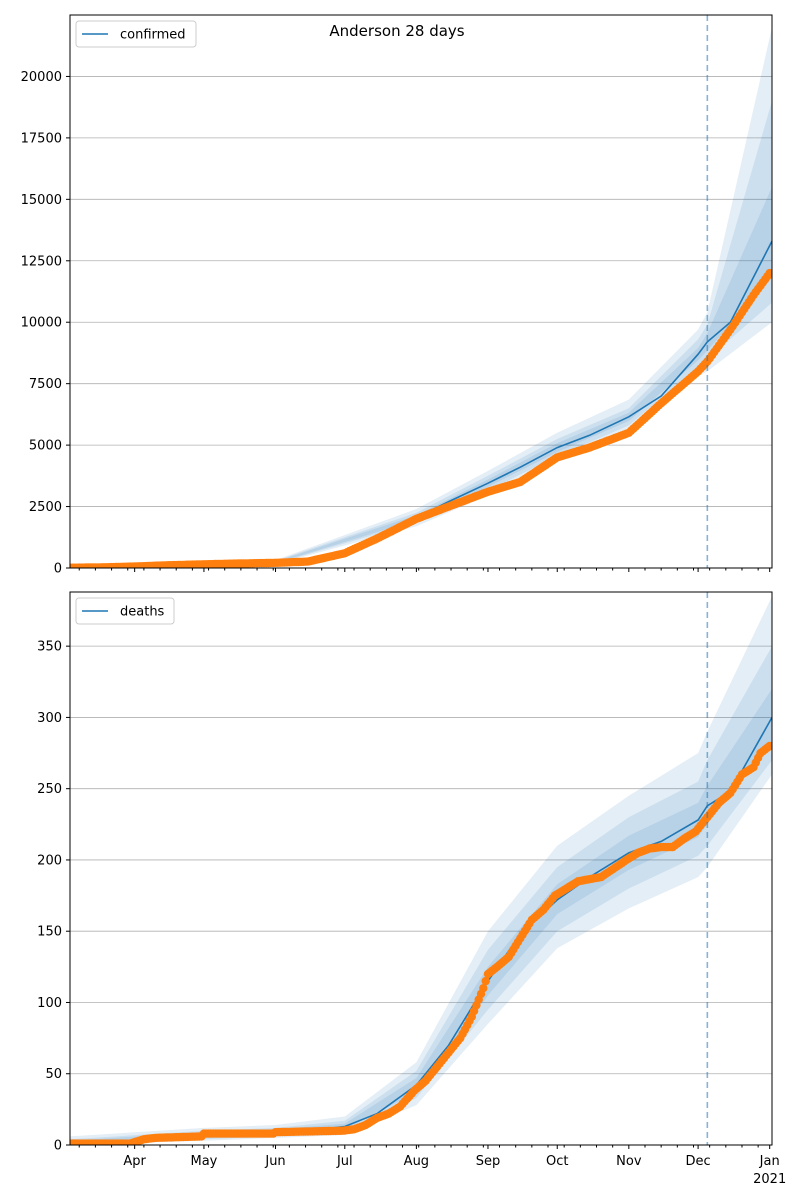 This screenshot has height=1200, width=800. What do you see at coordinates (53, 1074) in the screenshot?
I see `y-tick-label: 50` at bounding box center [53, 1074].